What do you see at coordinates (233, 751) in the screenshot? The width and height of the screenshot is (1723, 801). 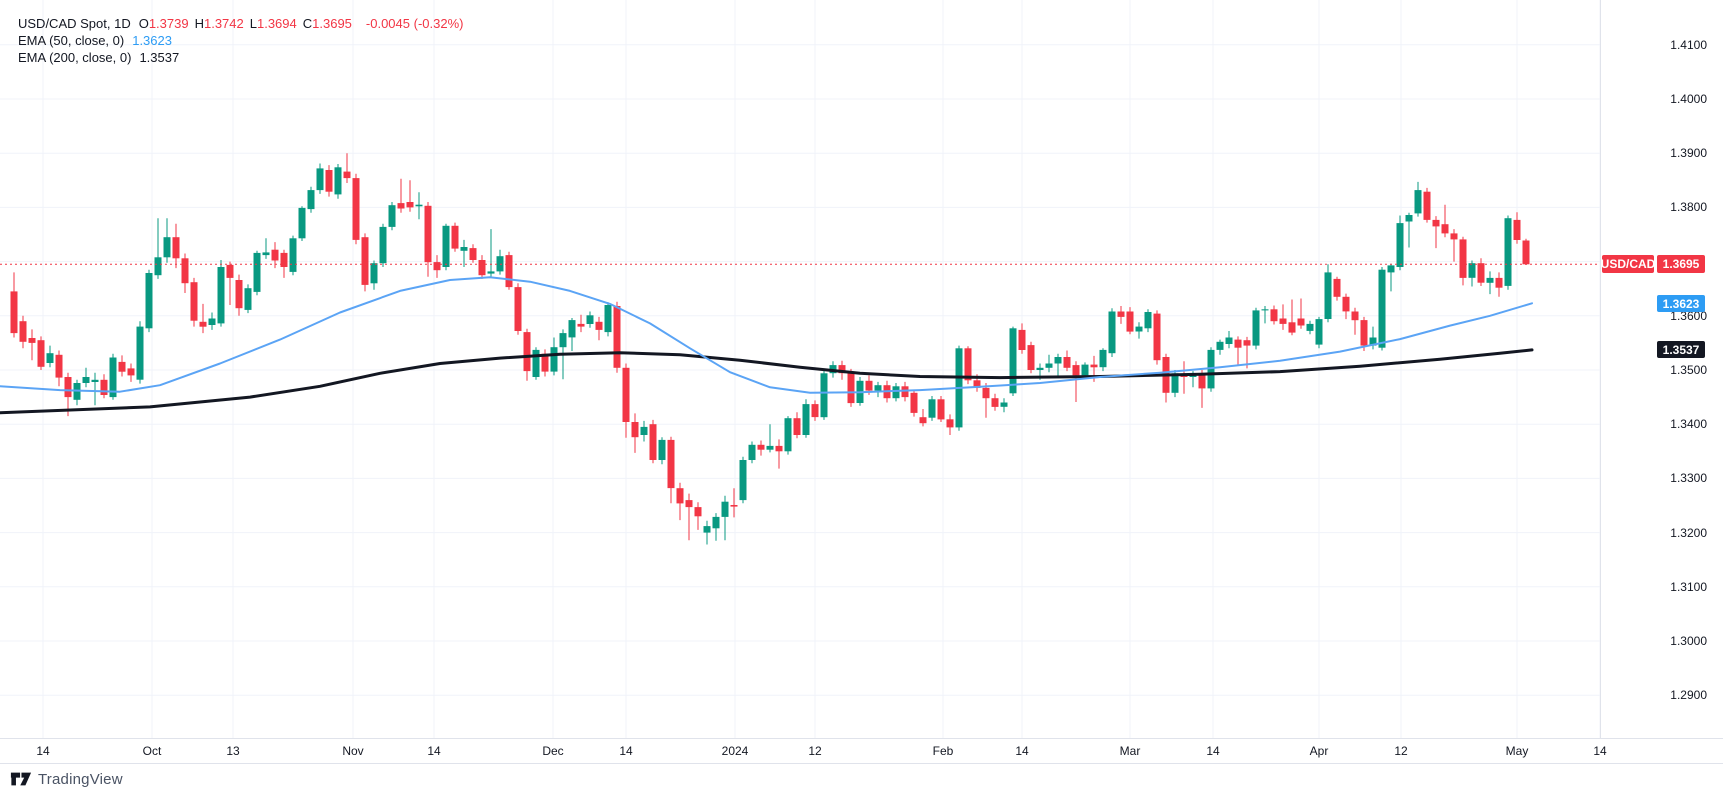 I see `time-axis-label: 13` at bounding box center [233, 751].